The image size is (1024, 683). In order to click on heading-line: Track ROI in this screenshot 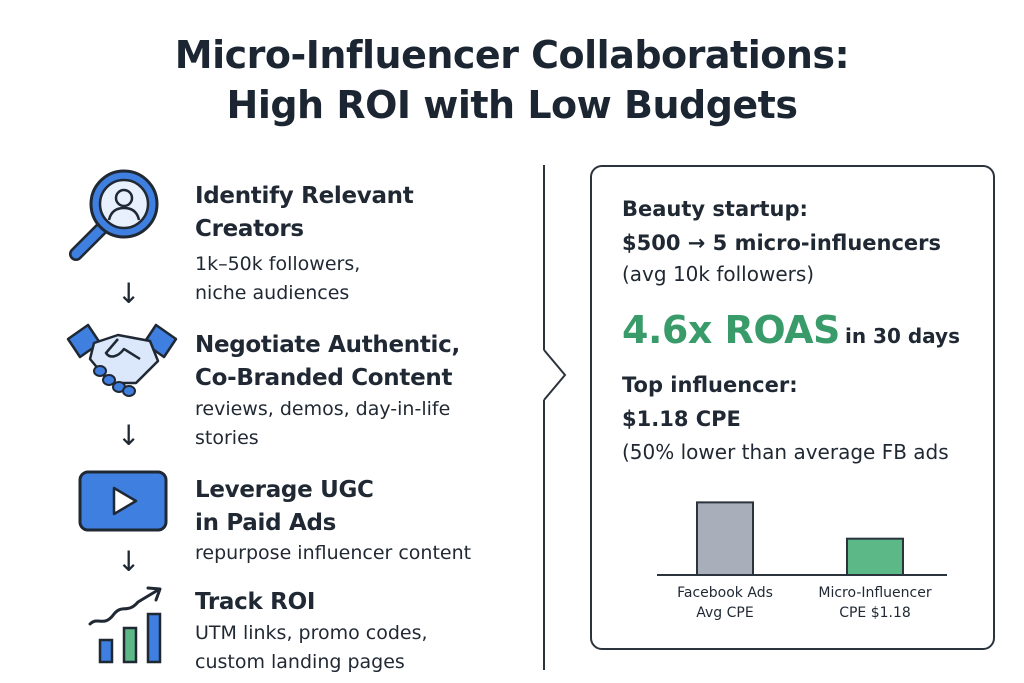, I will do `click(255, 602)`.